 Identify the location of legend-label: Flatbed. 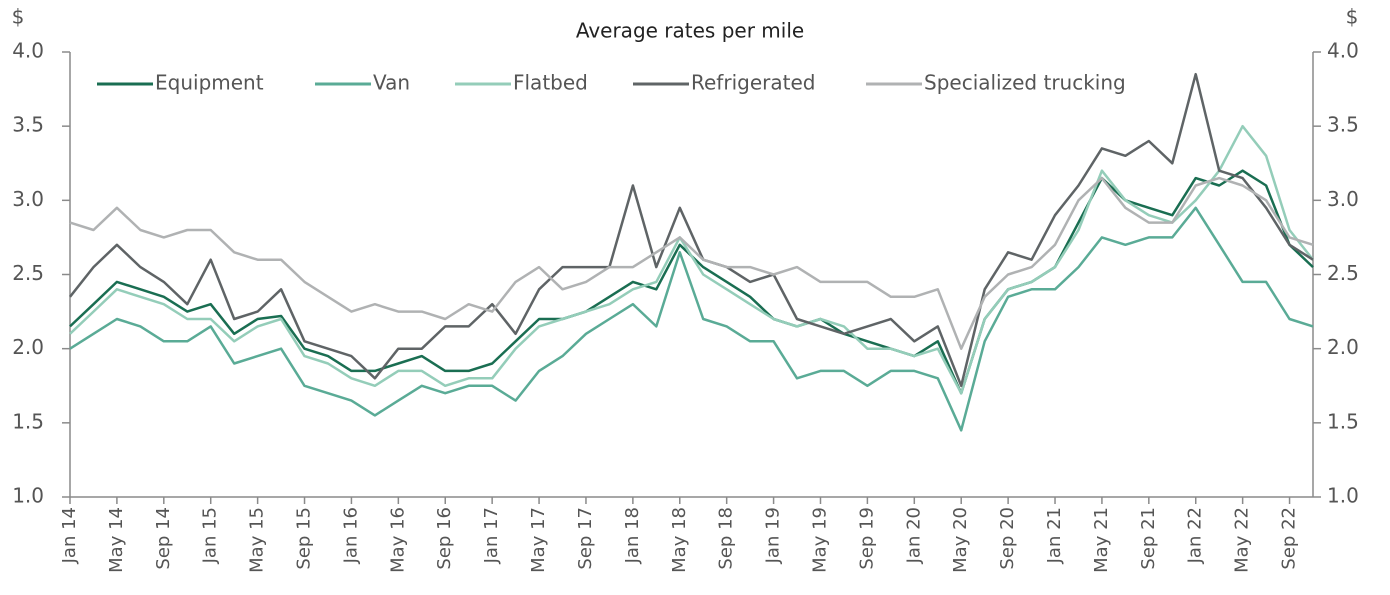
(550, 83).